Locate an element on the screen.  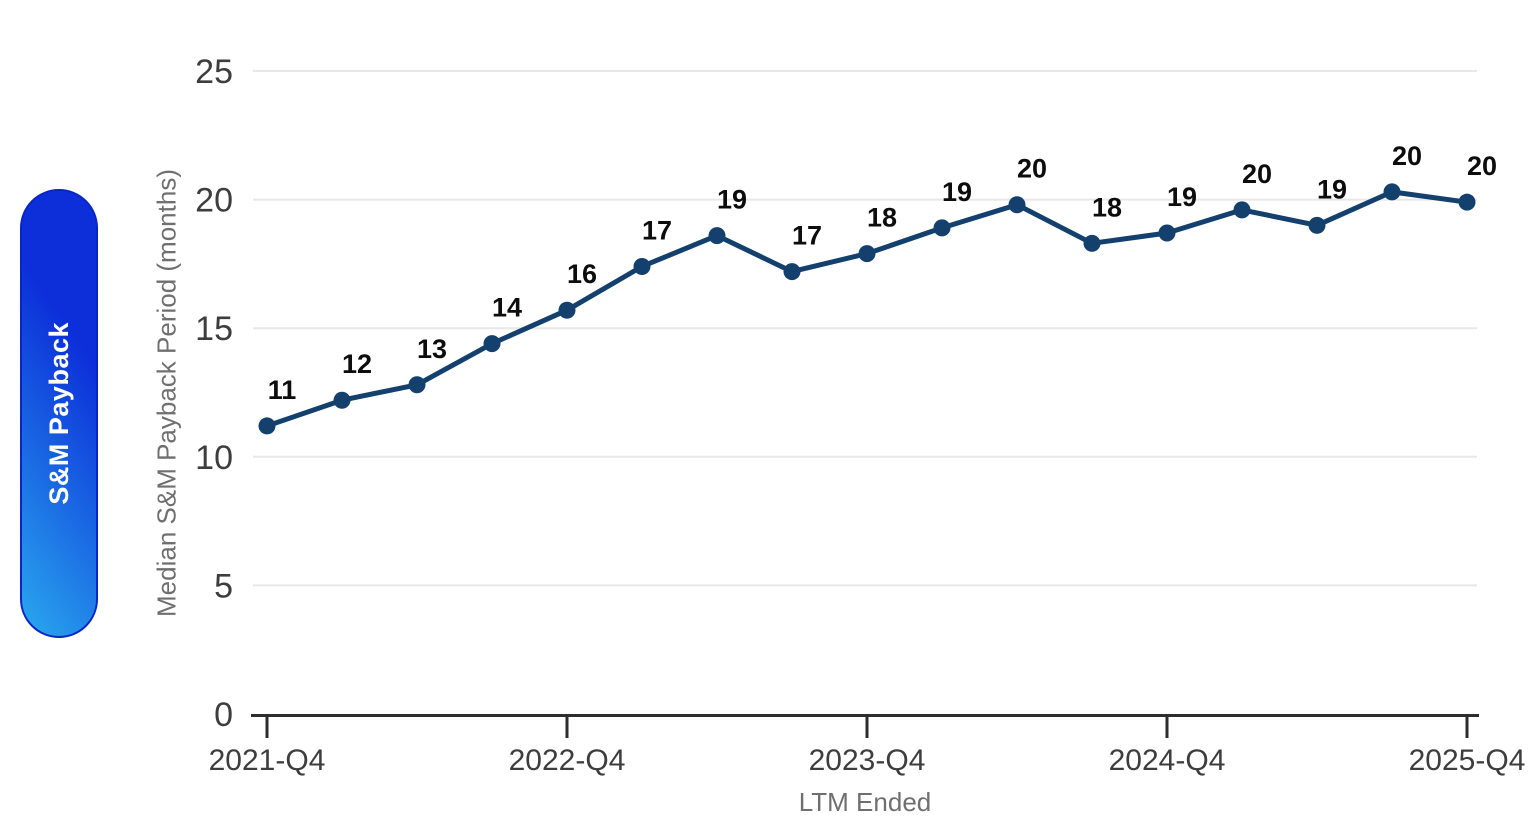
x-tick-label: 2021-Q4 is located at coordinates (267, 760).